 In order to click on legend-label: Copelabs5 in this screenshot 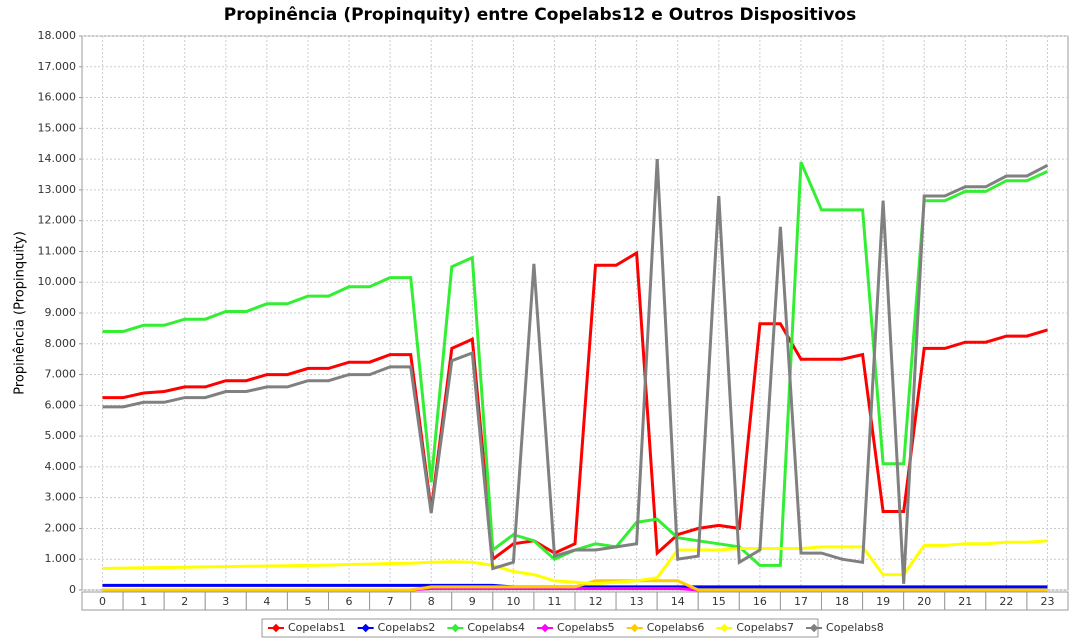, I will do `click(586, 627)`.